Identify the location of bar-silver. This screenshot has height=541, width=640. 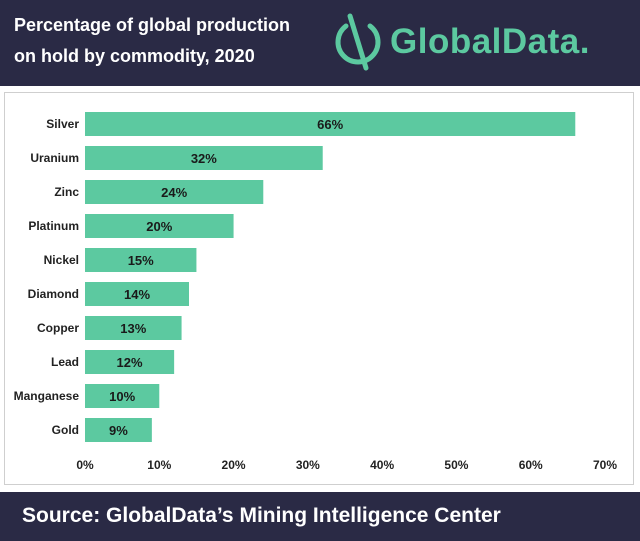
(330, 124).